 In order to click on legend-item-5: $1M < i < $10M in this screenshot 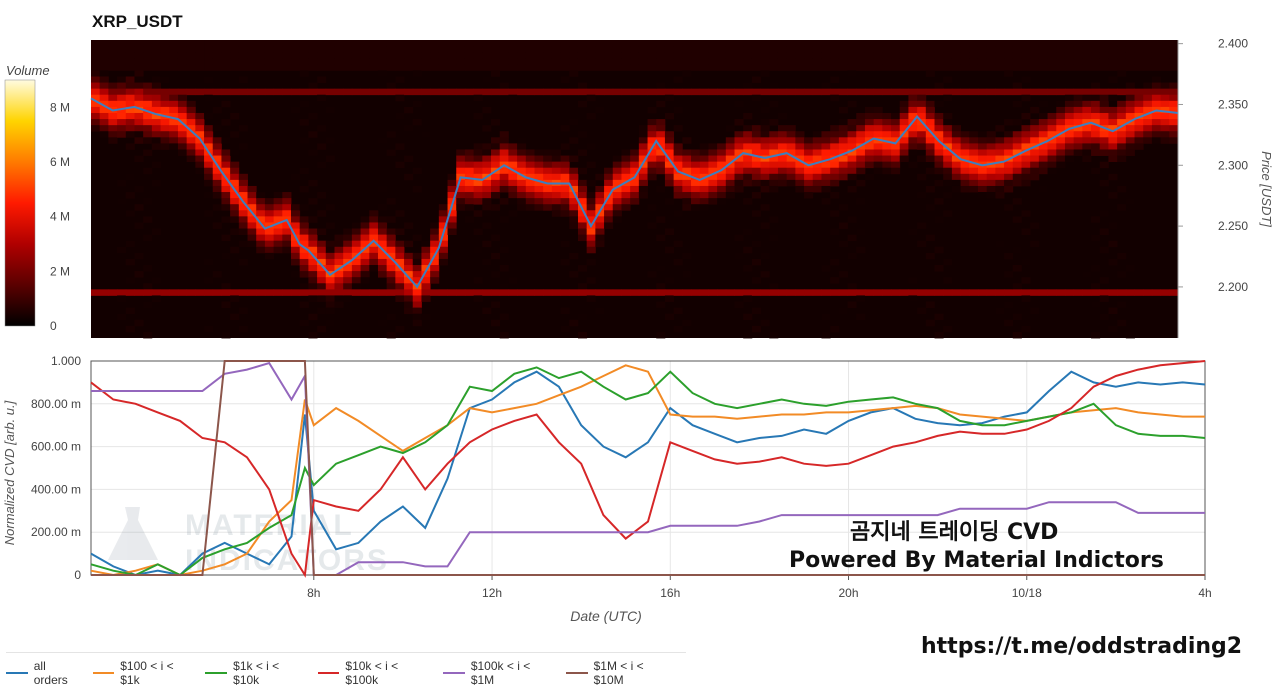, I will do `click(620, 673)`.